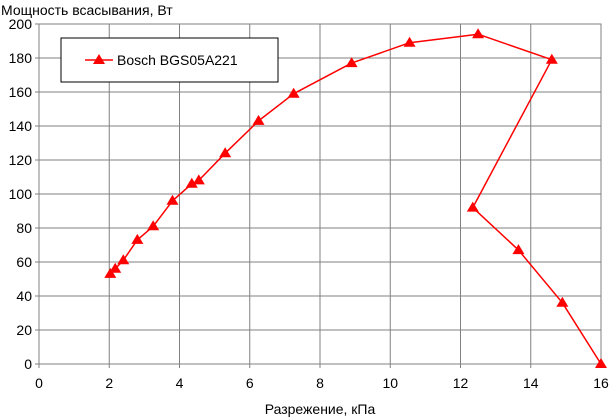 This screenshot has width=609, height=417. What do you see at coordinates (461, 383) in the screenshot?
I see `x-tick-label: 12` at bounding box center [461, 383].